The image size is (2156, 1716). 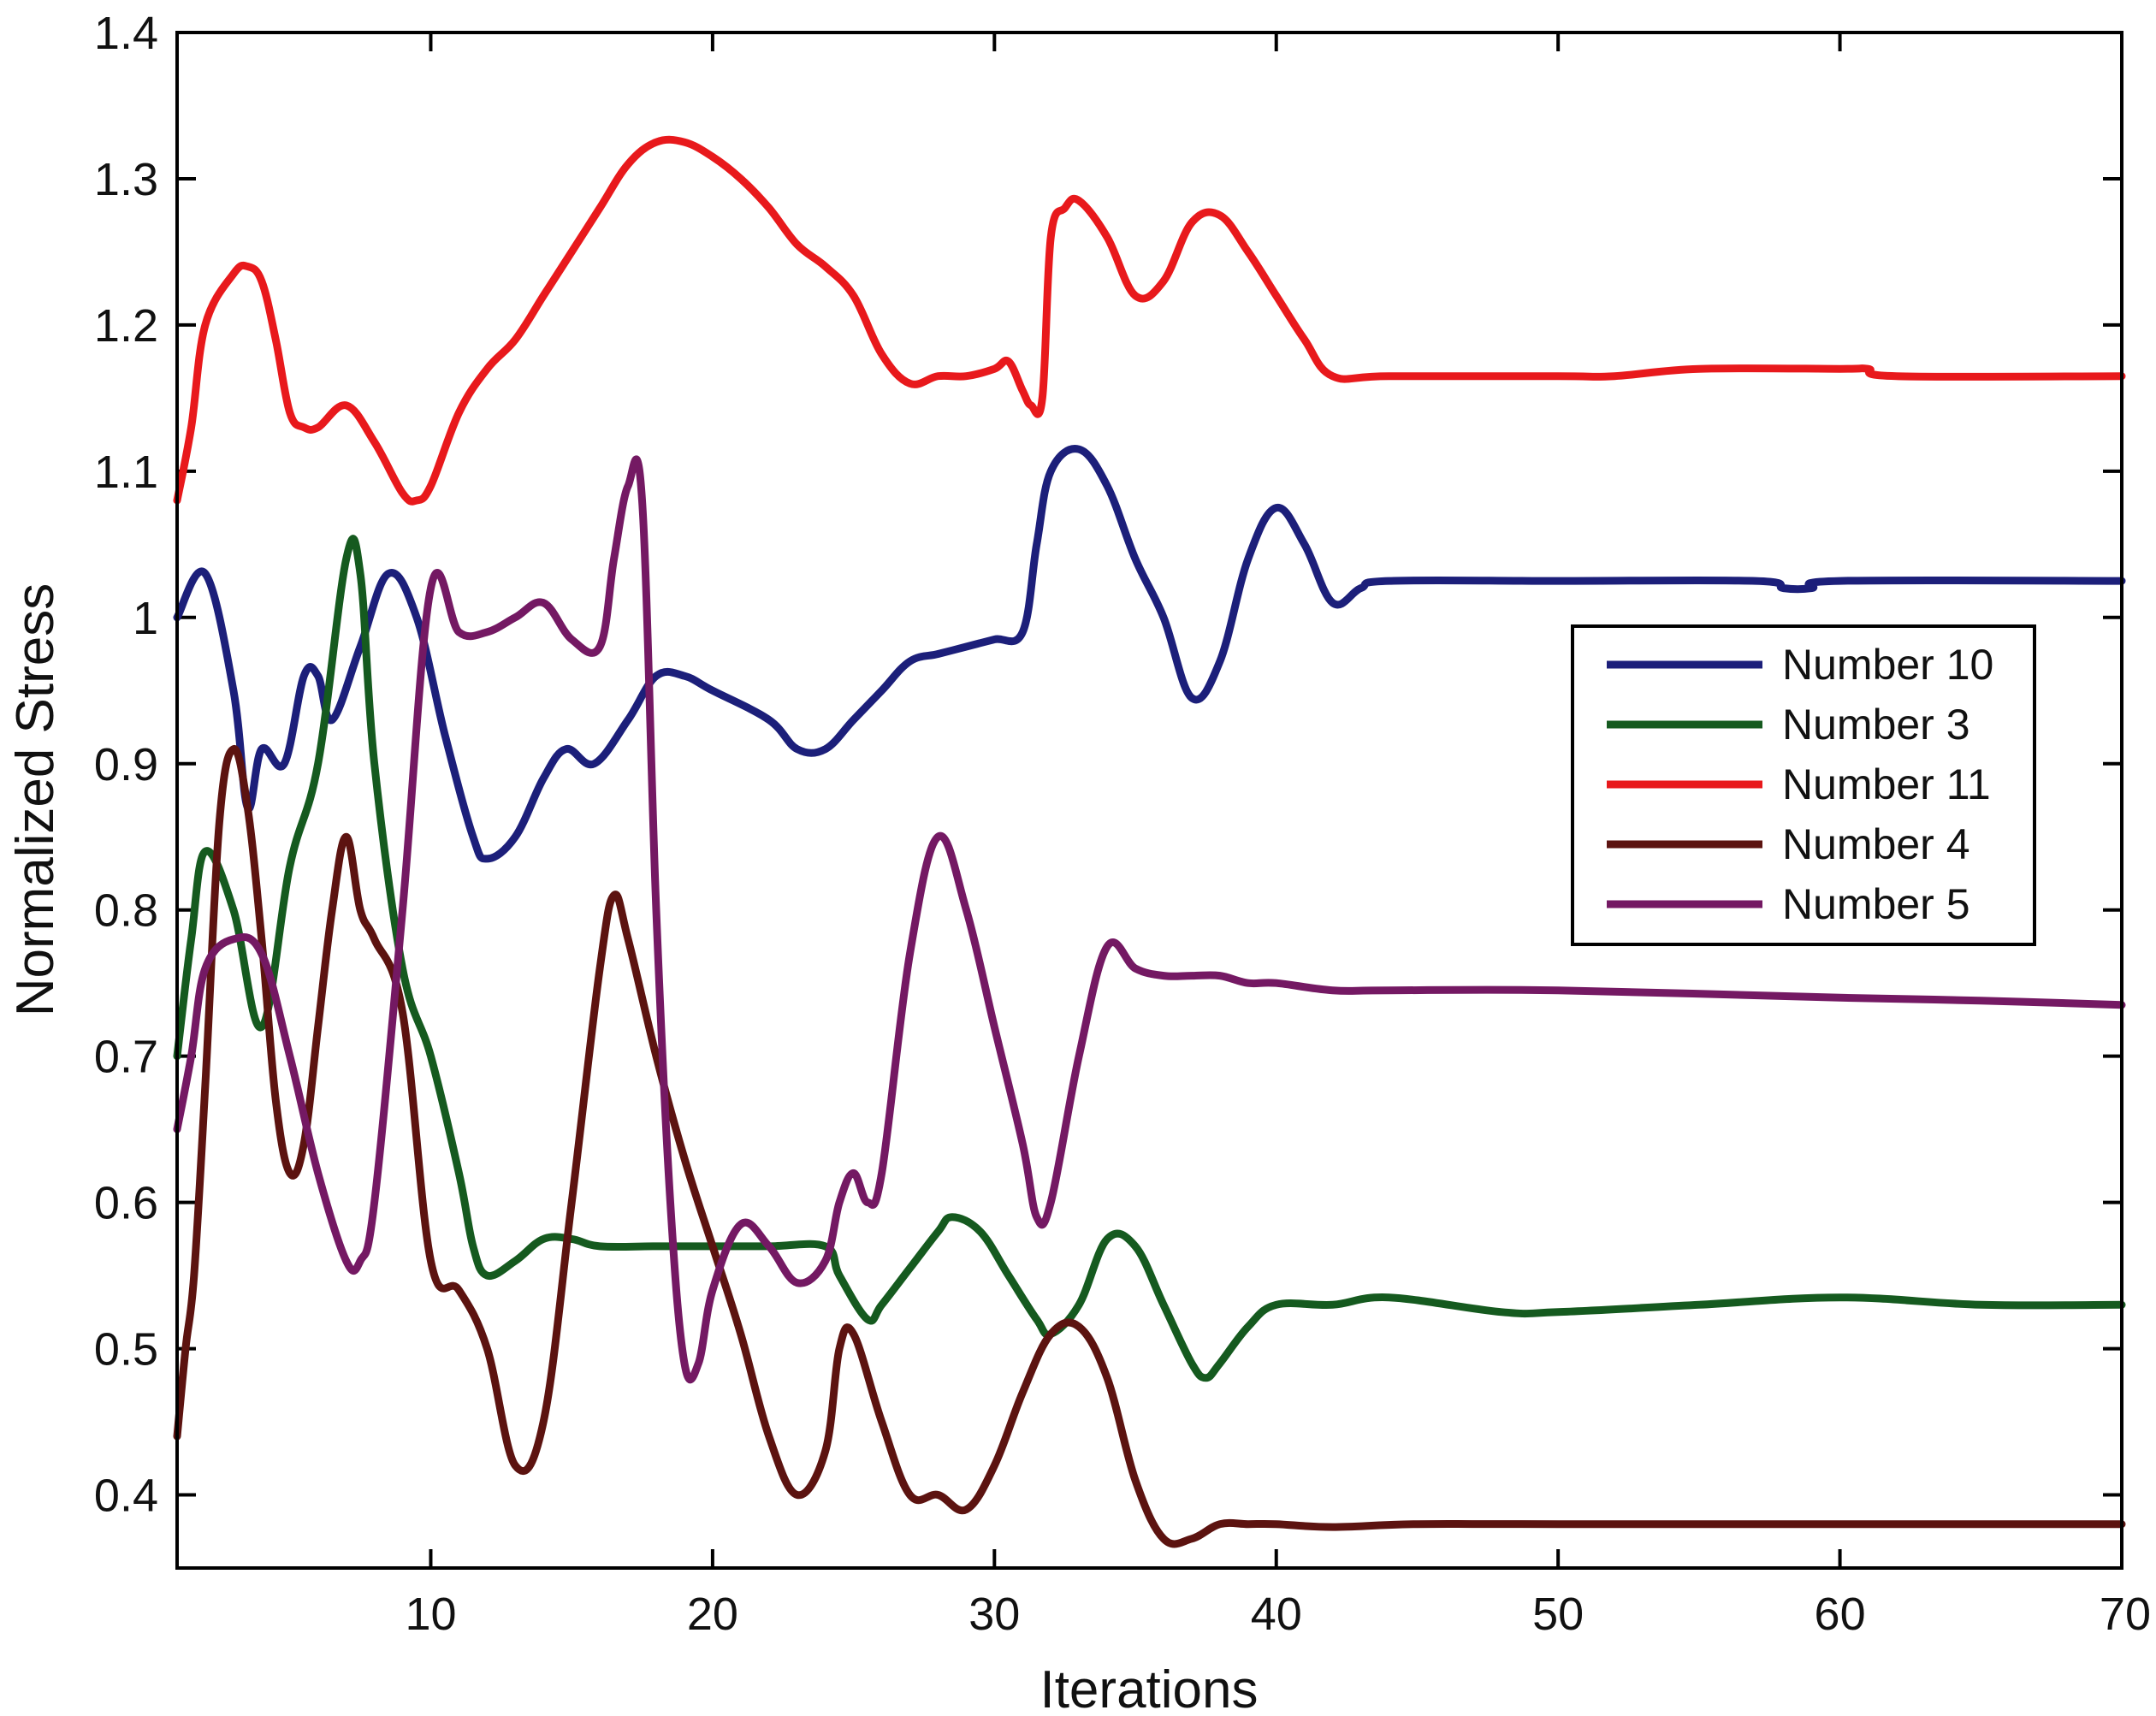 What do you see at coordinates (126, 326) in the screenshot?
I see `y-tick-label: 1.2` at bounding box center [126, 326].